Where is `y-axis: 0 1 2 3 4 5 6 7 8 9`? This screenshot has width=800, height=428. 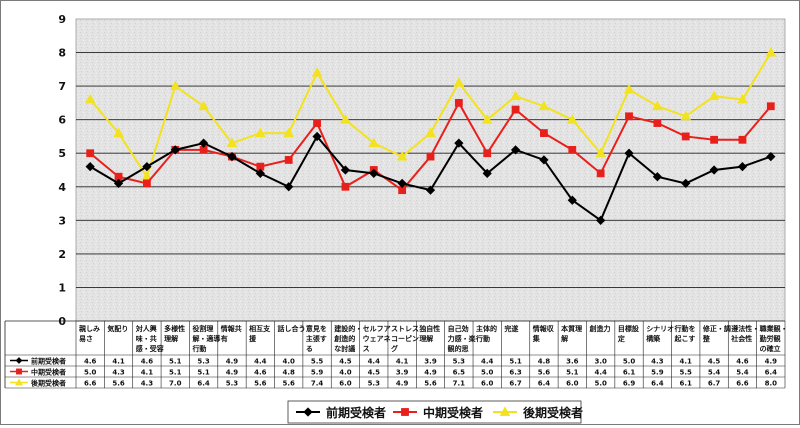
y-axis: 0 1 2 3 4 5 6 7 8 9 is located at coordinates (62, 170).